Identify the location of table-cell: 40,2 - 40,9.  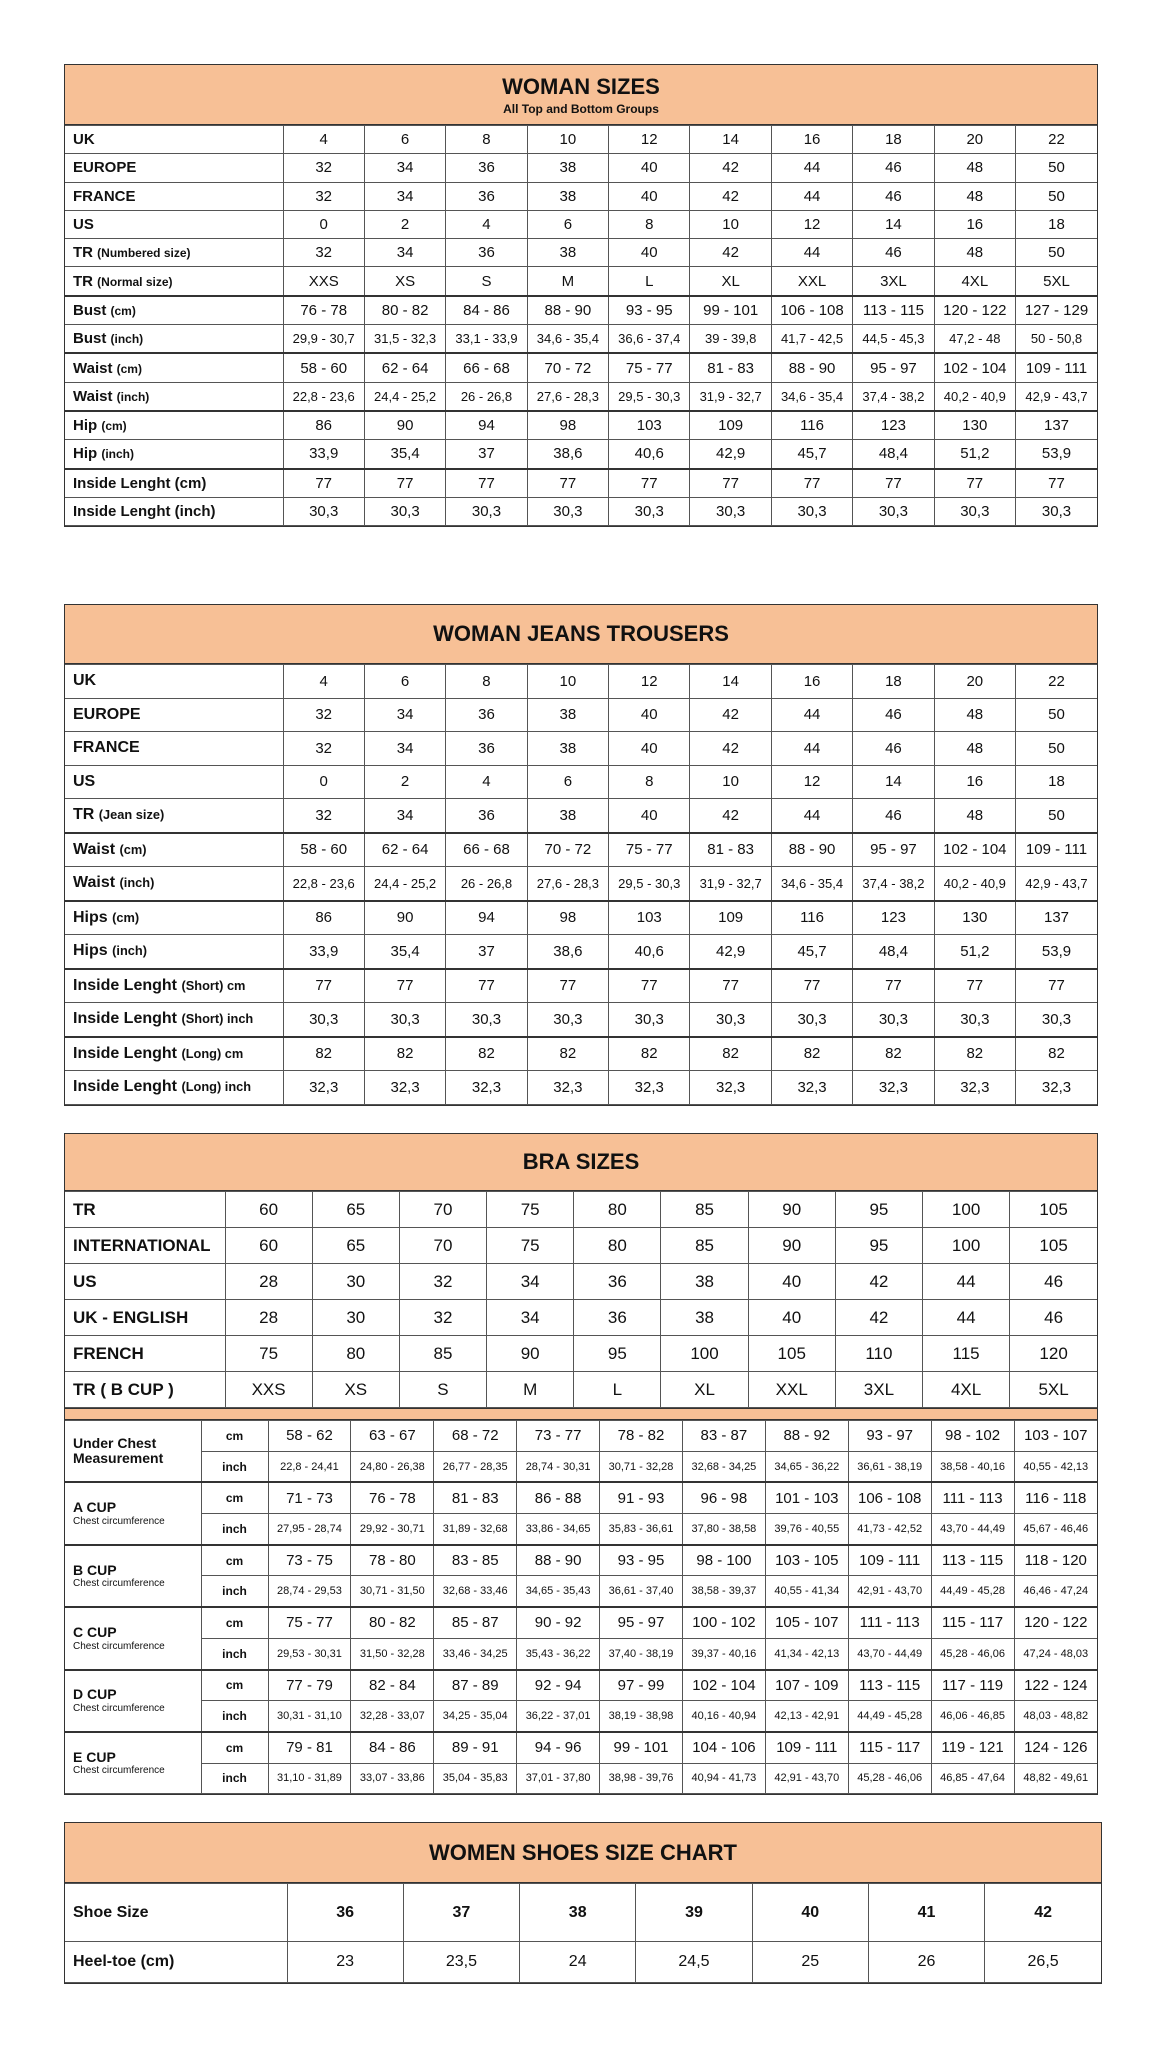
(975, 883).